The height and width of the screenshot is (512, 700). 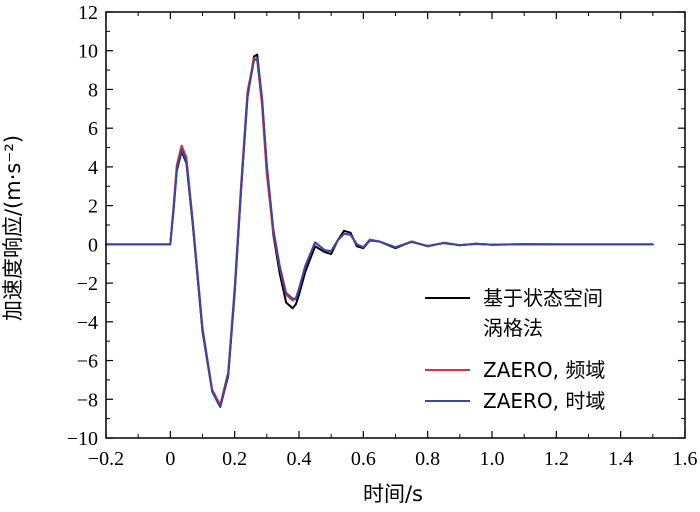 I want to click on y-tick-label: 0, so click(x=93, y=245).